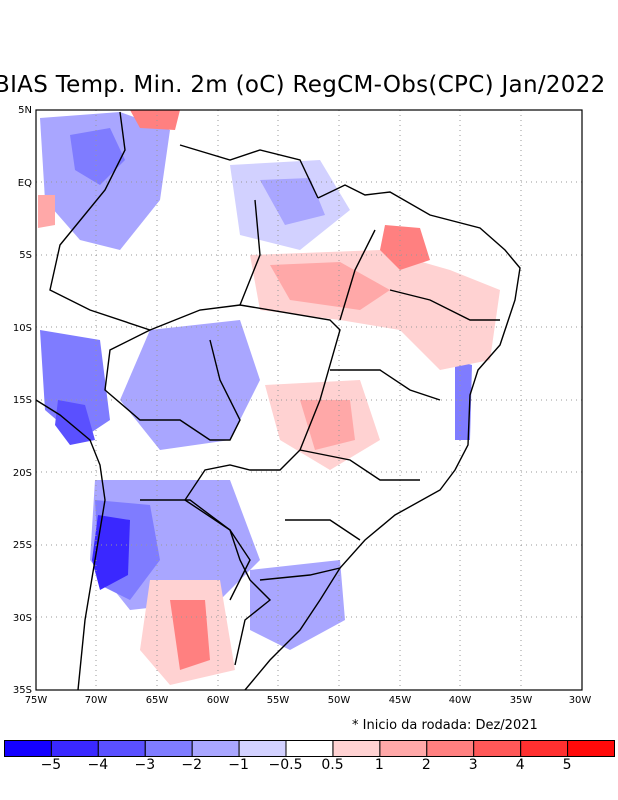 The width and height of the screenshot is (618, 800). Describe the element at coordinates (195, 550) in the screenshot. I see `border-paraguay-argentina` at that location.